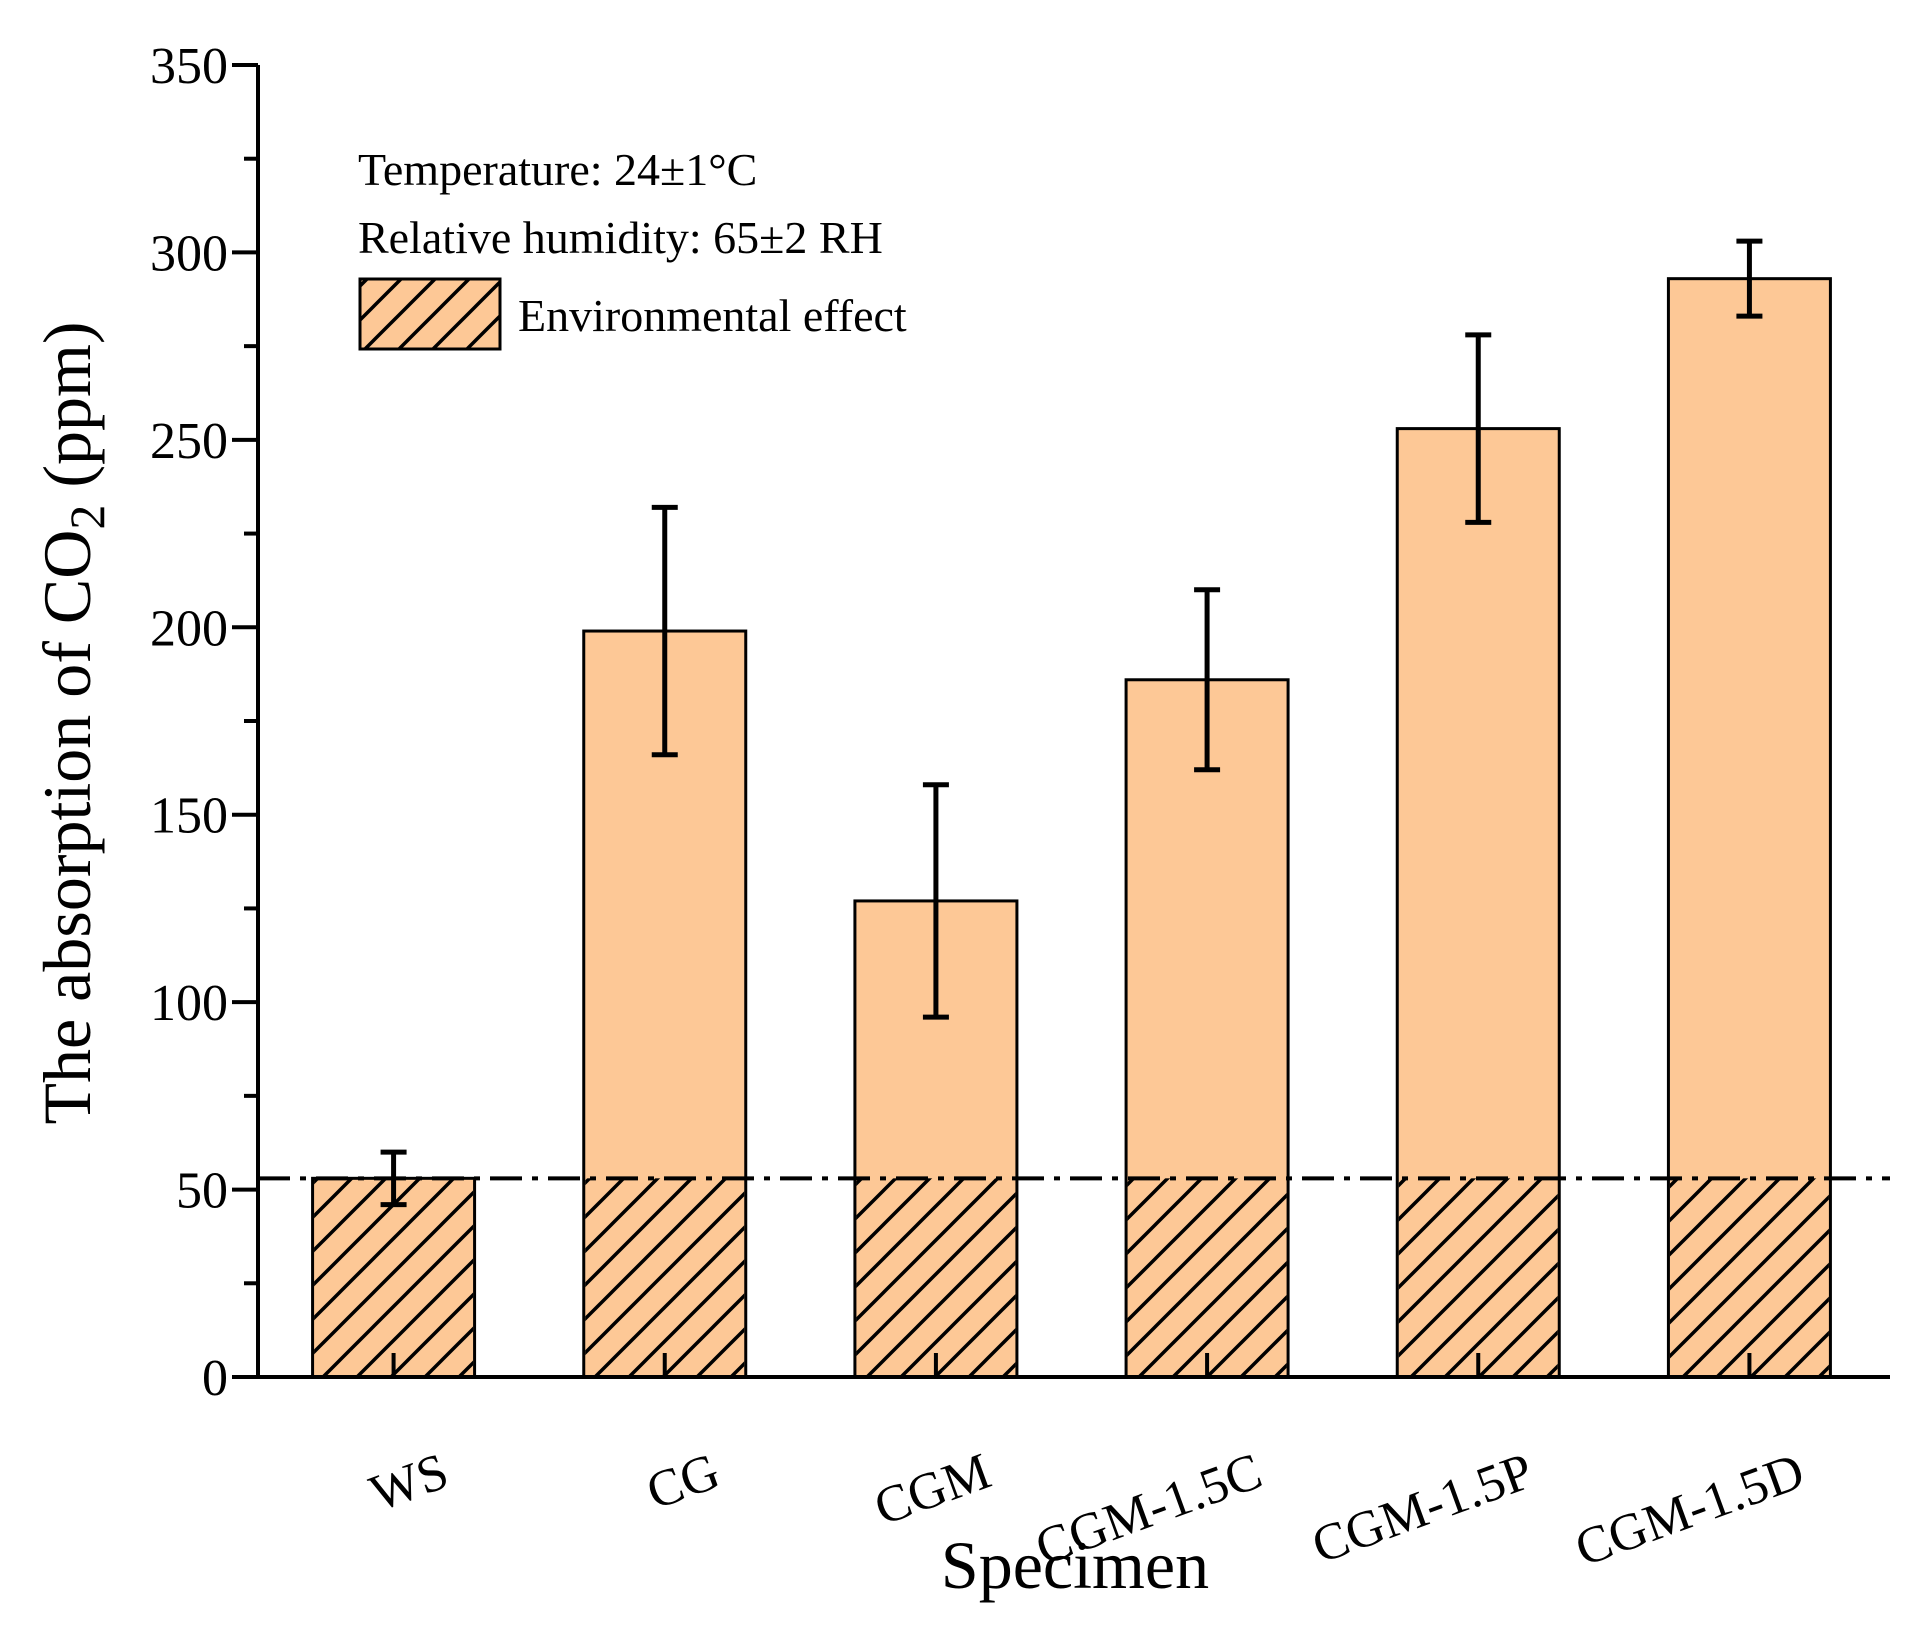  I want to click on x-tick-label: CGM, so click(932, 1490).